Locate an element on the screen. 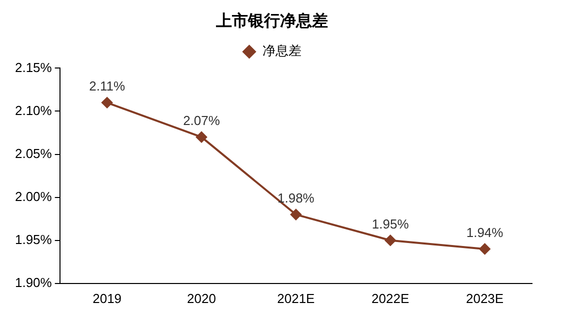  y-tick-label: 1.90% is located at coordinates (33, 282).